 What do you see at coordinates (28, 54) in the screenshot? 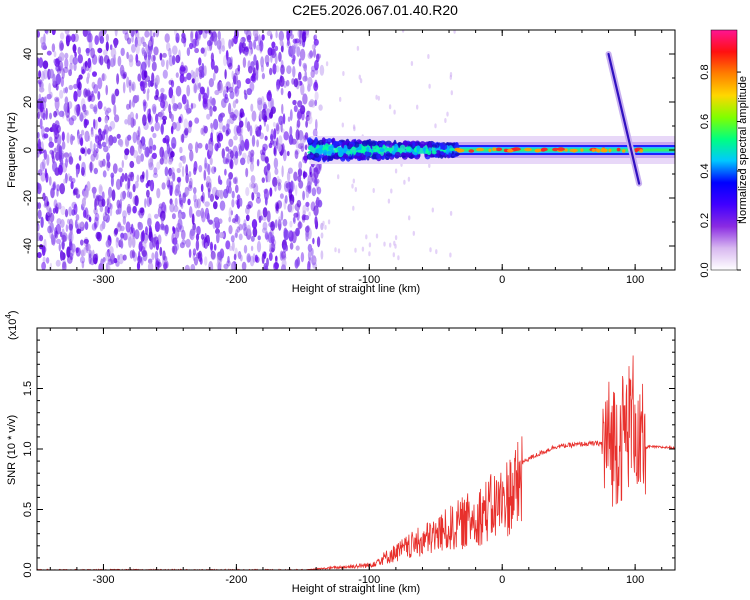
I see `y-tick-label: 40` at bounding box center [28, 54].